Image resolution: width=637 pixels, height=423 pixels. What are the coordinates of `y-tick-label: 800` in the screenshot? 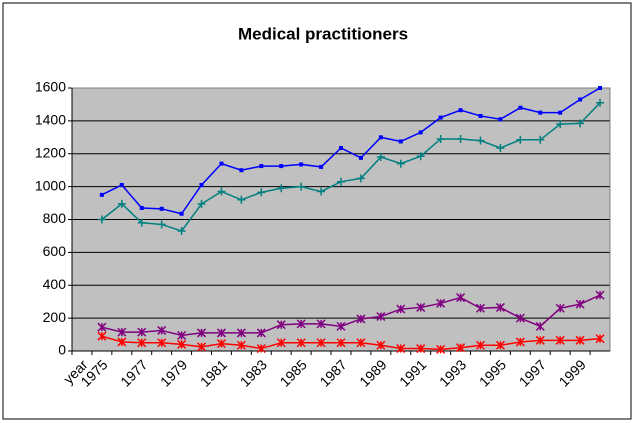 It's located at (55, 218).